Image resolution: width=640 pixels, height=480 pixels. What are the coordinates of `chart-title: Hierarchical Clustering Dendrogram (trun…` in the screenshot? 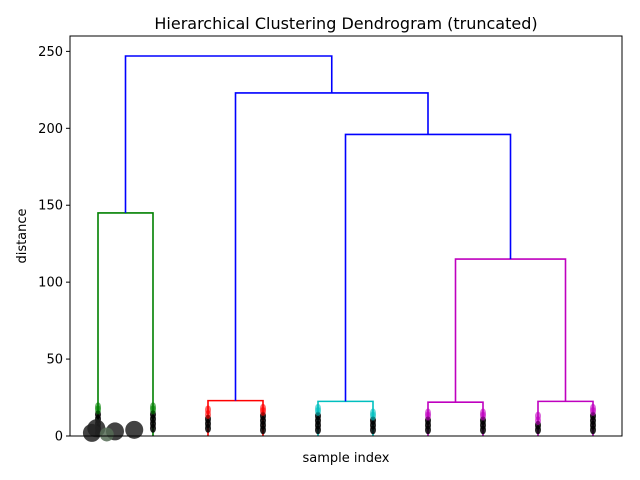 It's located at (345, 23).